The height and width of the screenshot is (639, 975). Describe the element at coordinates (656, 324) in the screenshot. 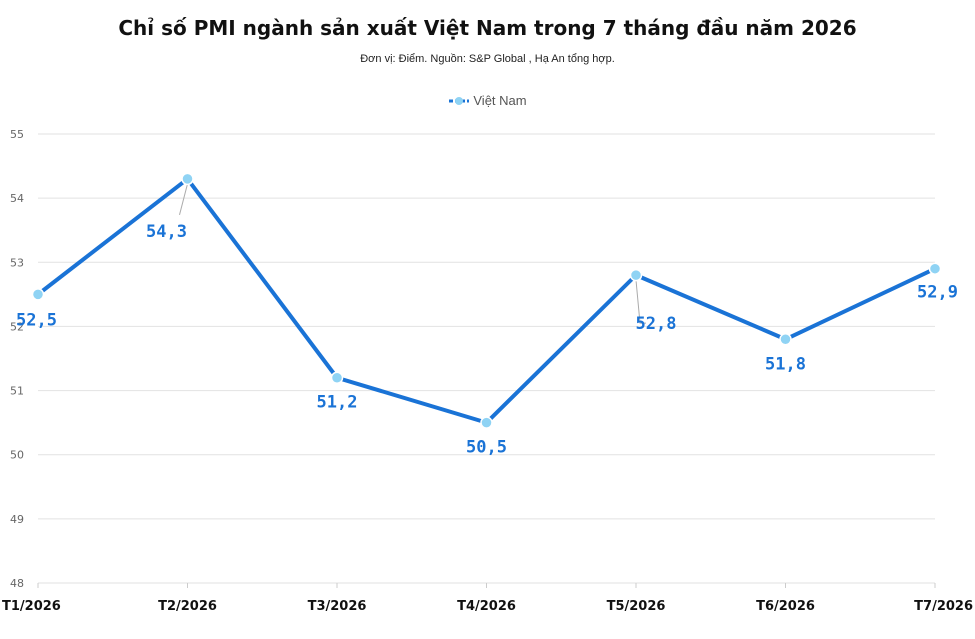

I see `data-label: 52,8` at that location.